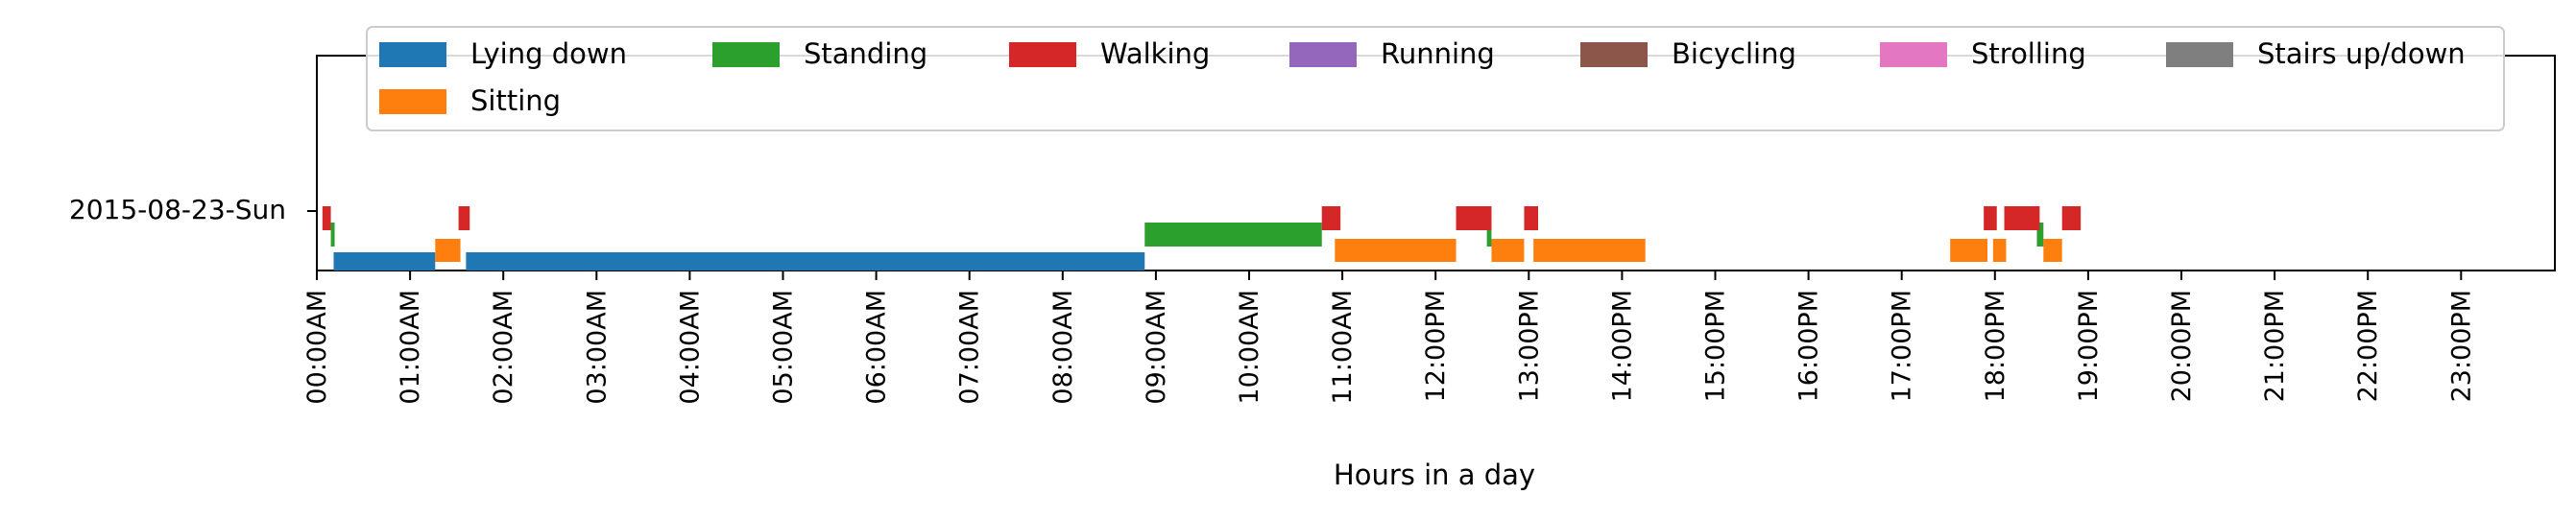  I want to click on legend-label-standing: Standing, so click(865, 53).